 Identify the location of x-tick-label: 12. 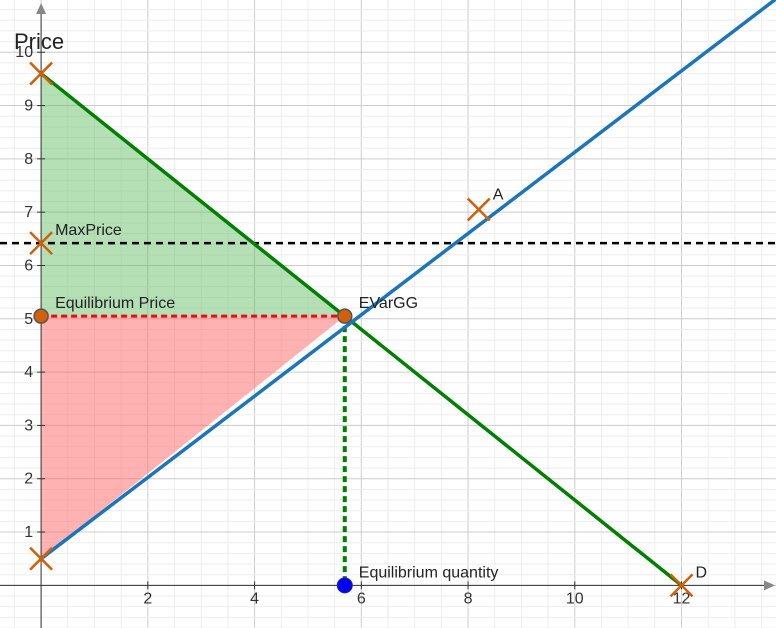
(682, 598).